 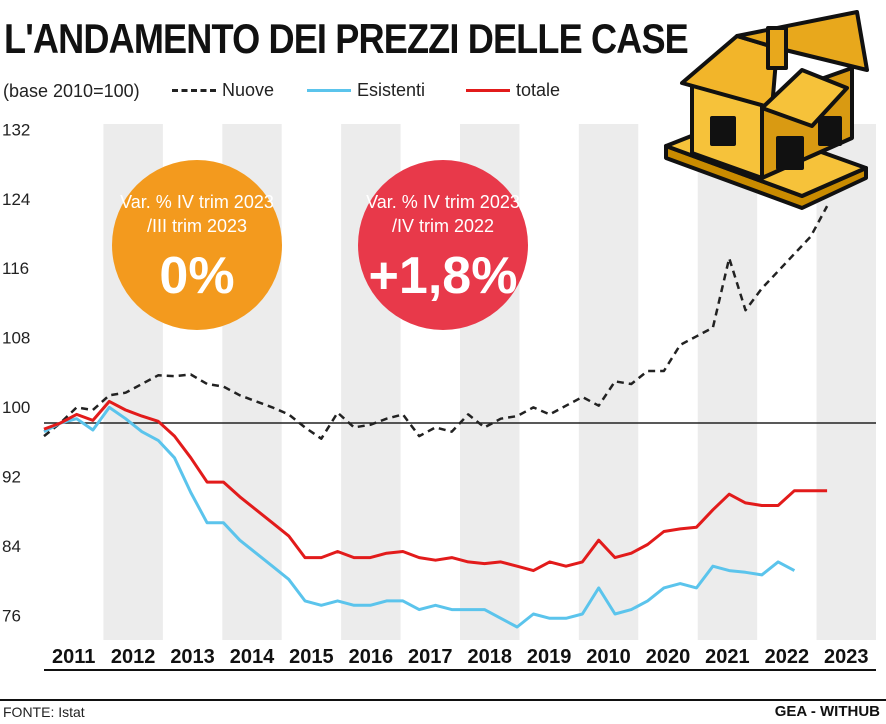 I want to click on legend-swatch-nuove, so click(x=194, y=90).